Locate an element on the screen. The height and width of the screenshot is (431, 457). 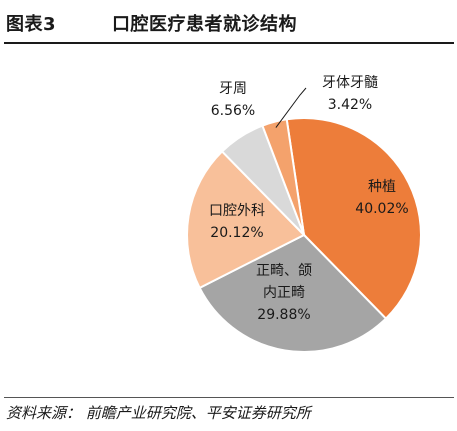
slice-name: 正畸、颌 is located at coordinates (284, 271).